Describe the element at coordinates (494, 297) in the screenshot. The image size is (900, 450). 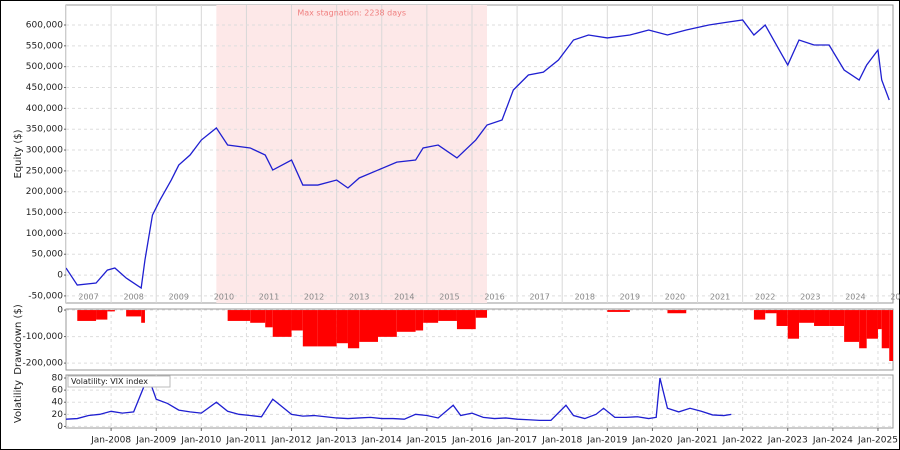
I see `x-tick-label: 2016` at that location.